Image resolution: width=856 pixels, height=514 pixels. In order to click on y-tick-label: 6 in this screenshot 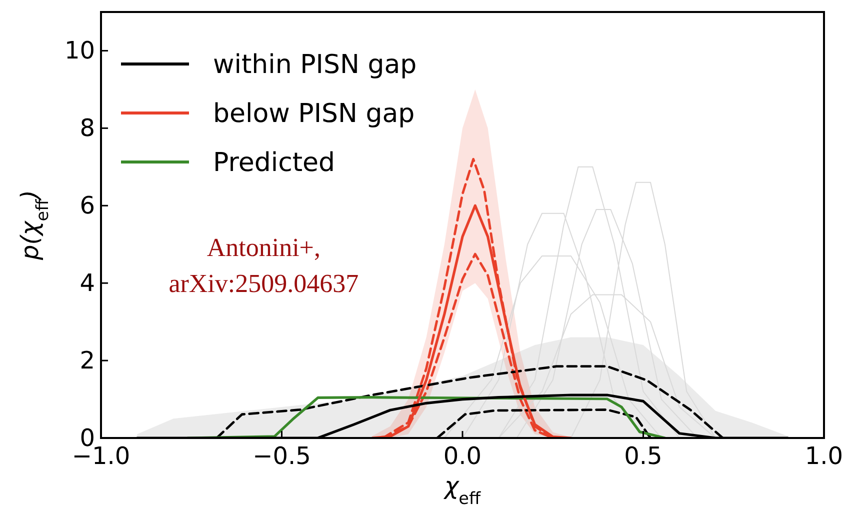, I will do `click(87, 206)`.